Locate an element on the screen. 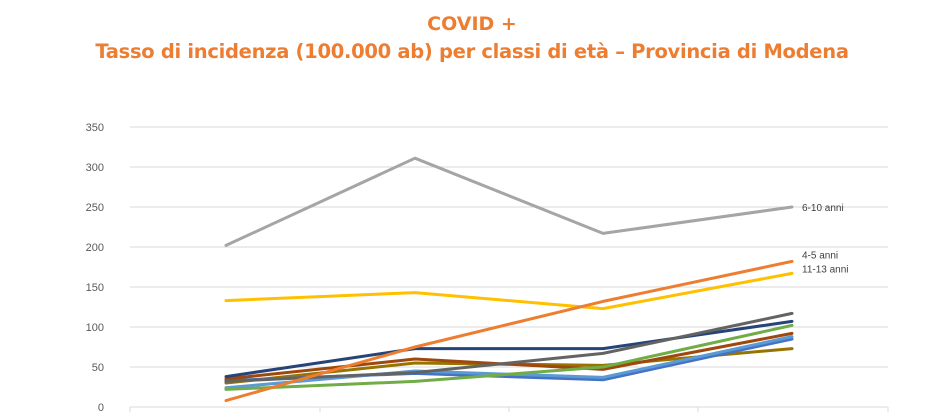 The width and height of the screenshot is (944, 412). series-labels: 6-10 anni 4-5 anni 11-13 anni is located at coordinates (825, 239).